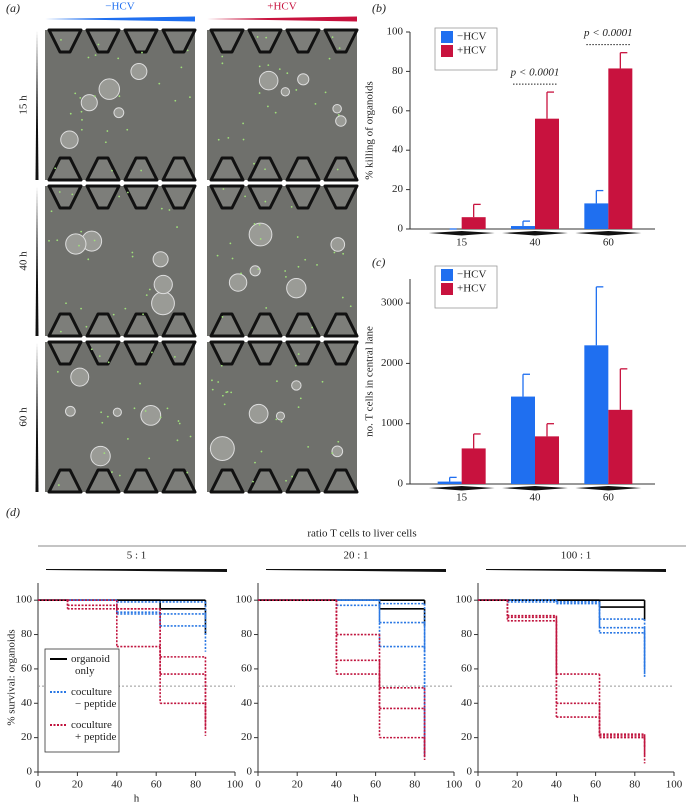 The width and height of the screenshot is (689, 807). Describe the element at coordinates (247, 737) in the screenshot. I see `y-tick-label: 20` at that location.